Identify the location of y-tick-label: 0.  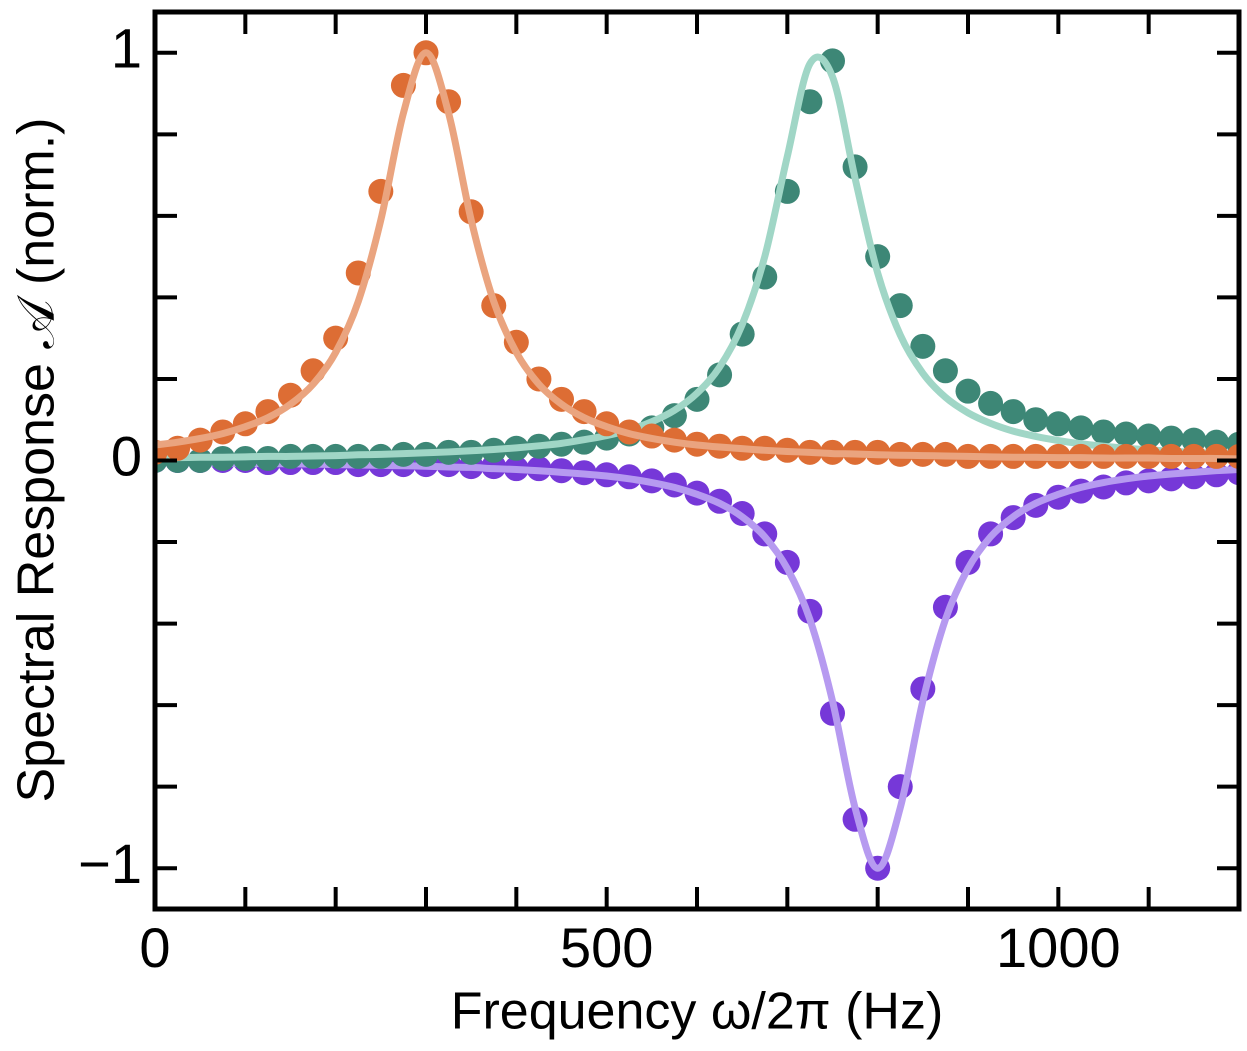
(126, 455).